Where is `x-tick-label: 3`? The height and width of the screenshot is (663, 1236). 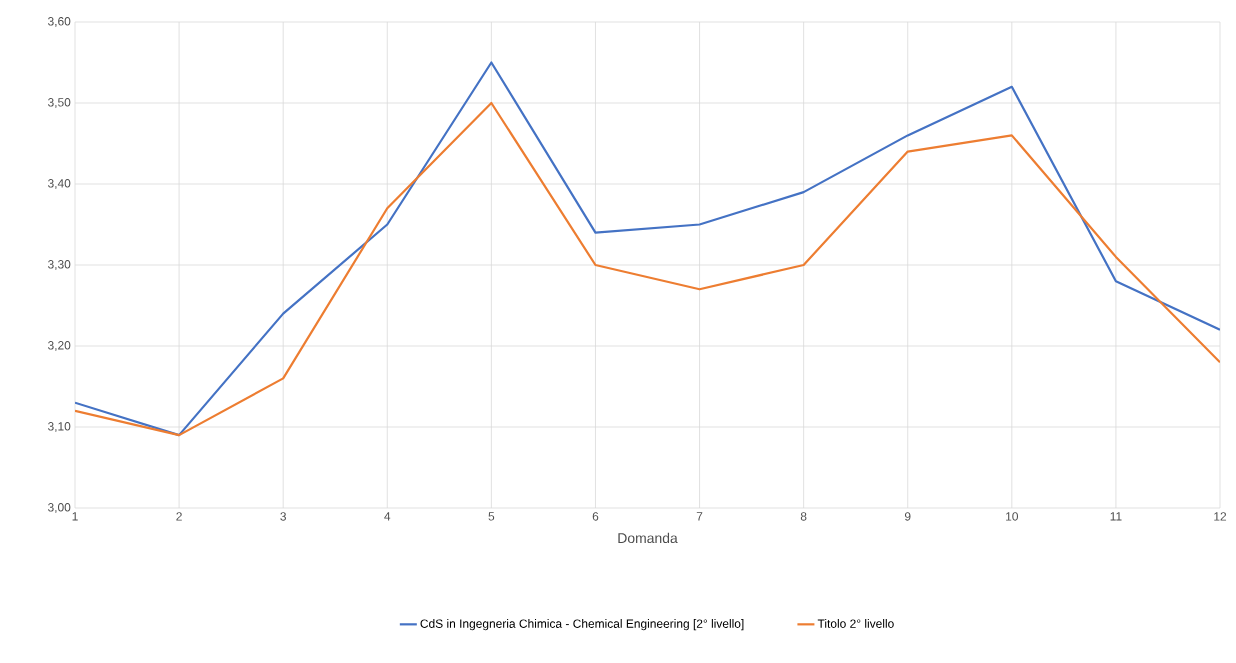
x-tick-label: 3 is located at coordinates (283, 516).